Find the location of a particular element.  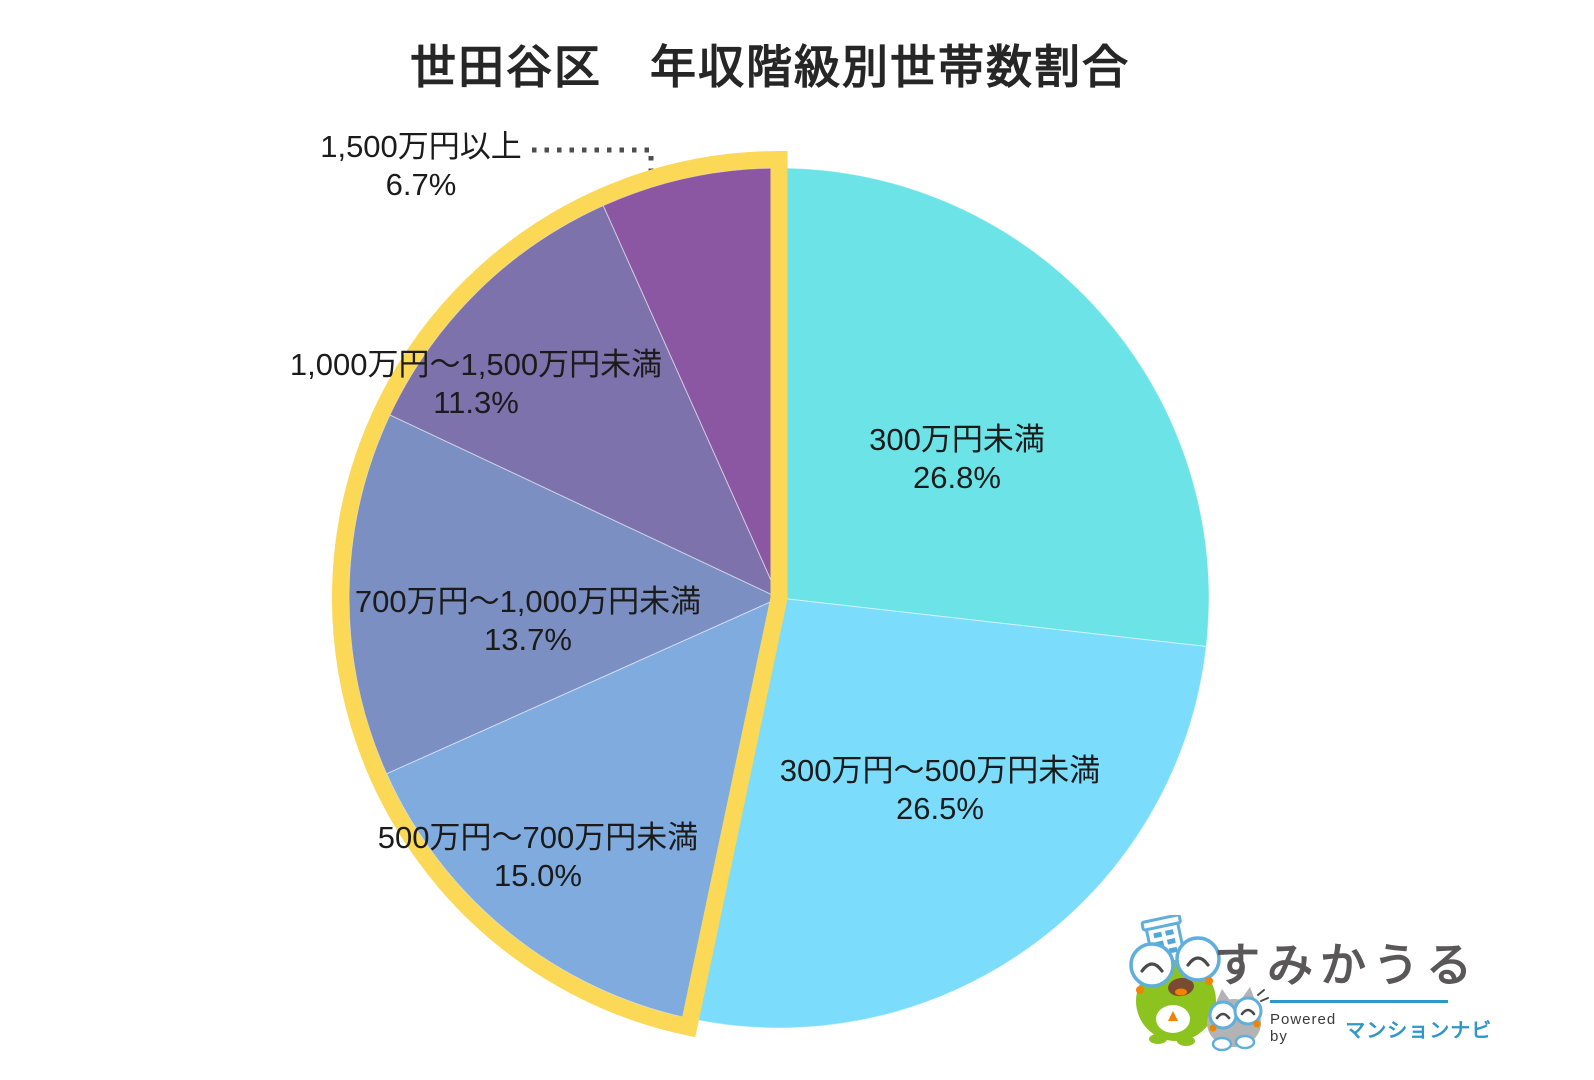

slice-label-percent: 13.7% is located at coordinates (528, 639).